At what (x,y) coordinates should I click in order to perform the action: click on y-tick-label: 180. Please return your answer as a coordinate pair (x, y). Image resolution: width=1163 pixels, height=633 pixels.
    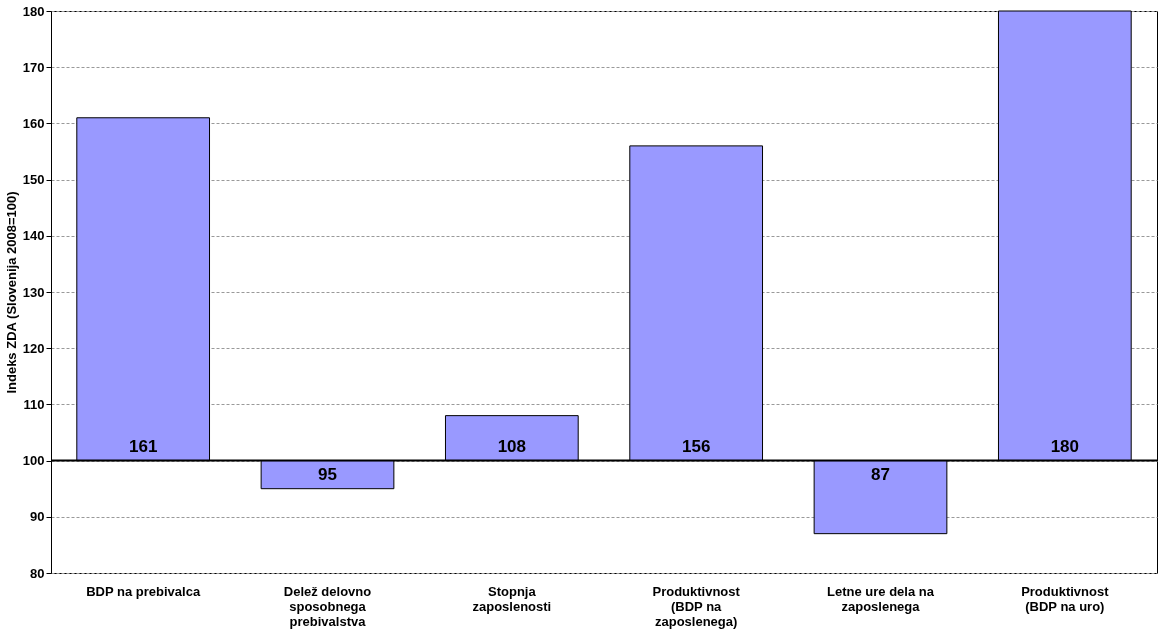
    Looking at the image, I should click on (33, 11).